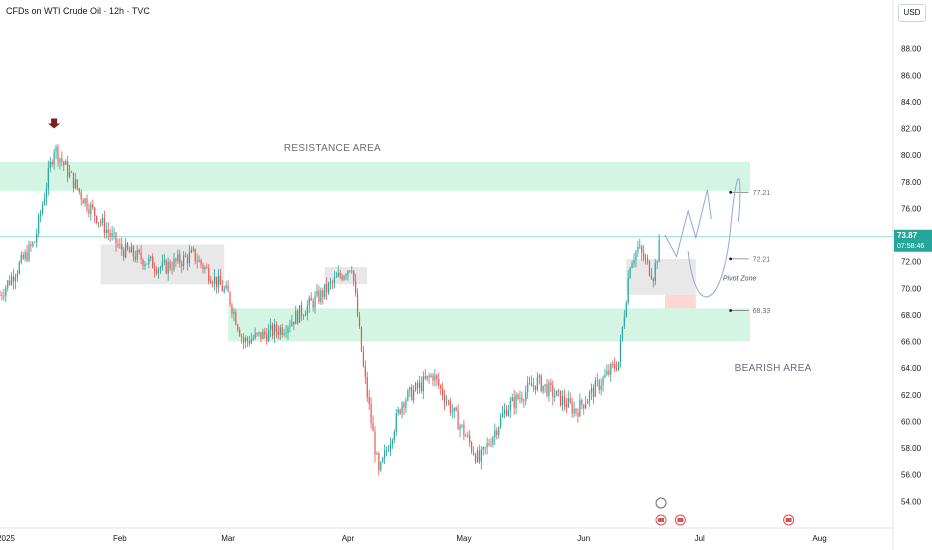  What do you see at coordinates (740, 278) in the screenshot?
I see `pivot-zone-label: Pivot Zone` at bounding box center [740, 278].